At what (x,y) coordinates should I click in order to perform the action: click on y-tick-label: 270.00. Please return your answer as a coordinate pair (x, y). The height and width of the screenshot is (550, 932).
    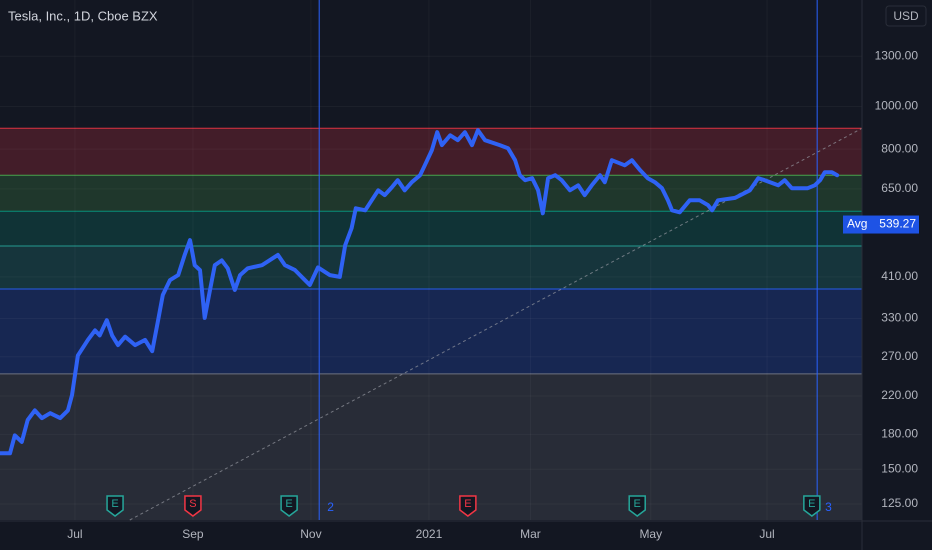
    Looking at the image, I should click on (899, 356).